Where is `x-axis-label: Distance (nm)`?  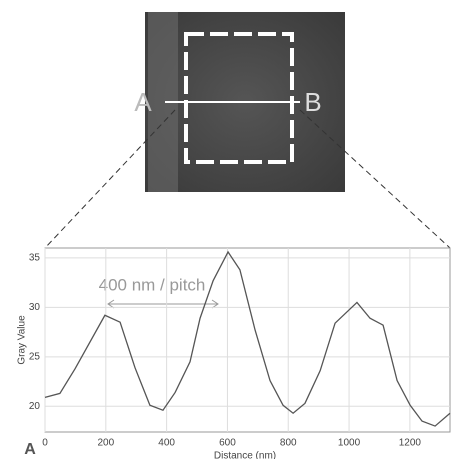 x-axis-label: Distance (nm) is located at coordinates (245, 455).